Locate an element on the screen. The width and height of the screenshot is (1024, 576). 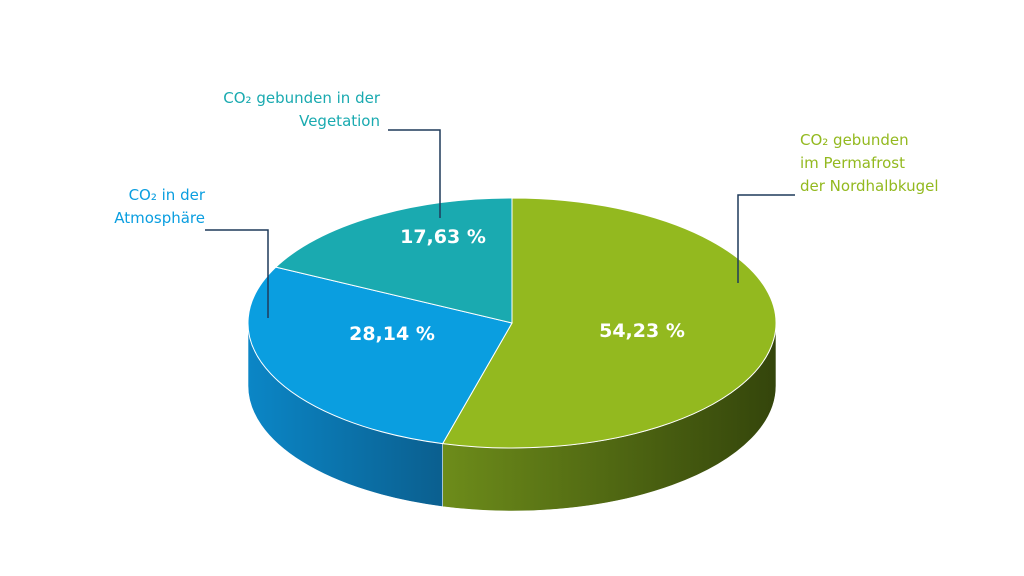
value-label: 17,63 % is located at coordinates (443, 237).